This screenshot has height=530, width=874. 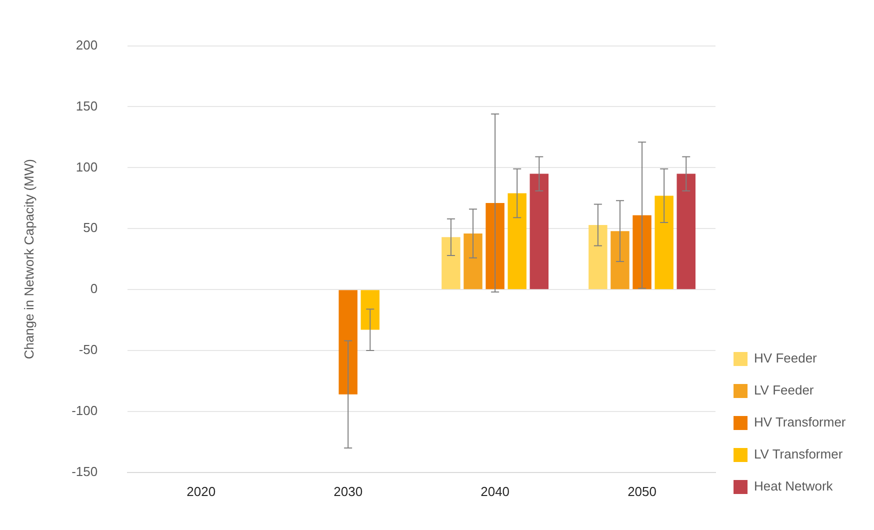 What do you see at coordinates (800, 422) in the screenshot?
I see `legend-label: HV Transformer` at bounding box center [800, 422].